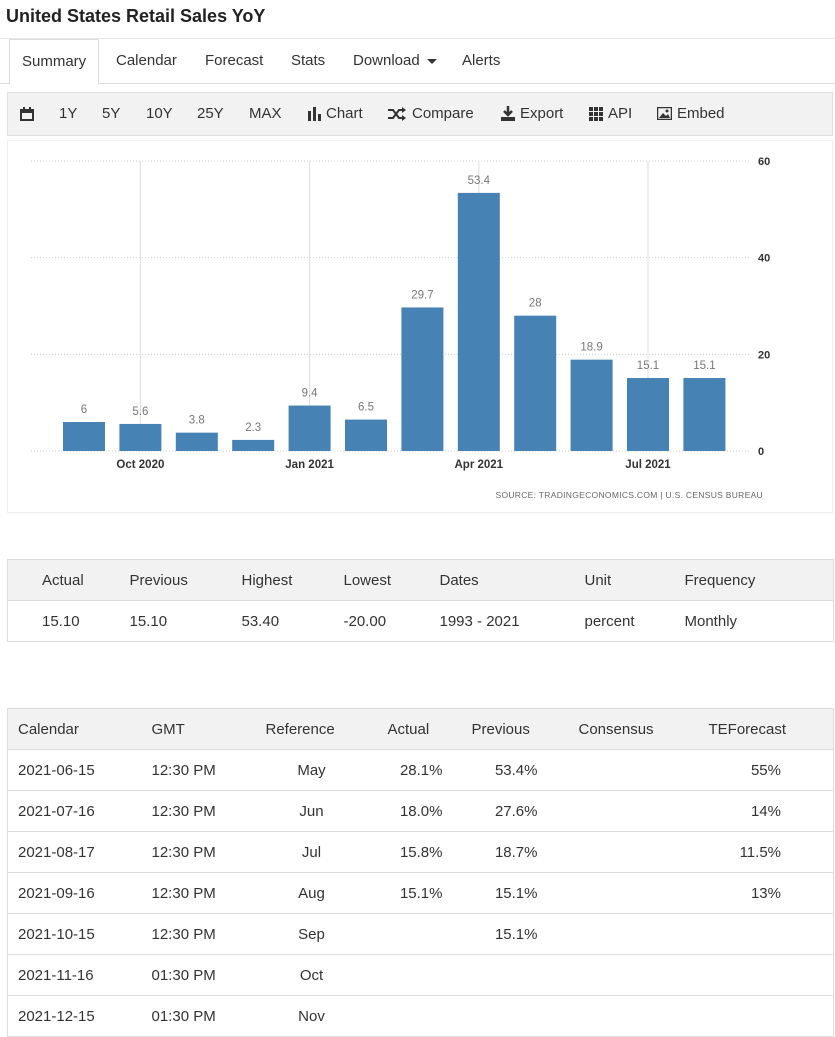 This screenshot has height=1037, width=835. Describe the element at coordinates (479, 181) in the screenshot. I see `data-label: 53.4` at that location.